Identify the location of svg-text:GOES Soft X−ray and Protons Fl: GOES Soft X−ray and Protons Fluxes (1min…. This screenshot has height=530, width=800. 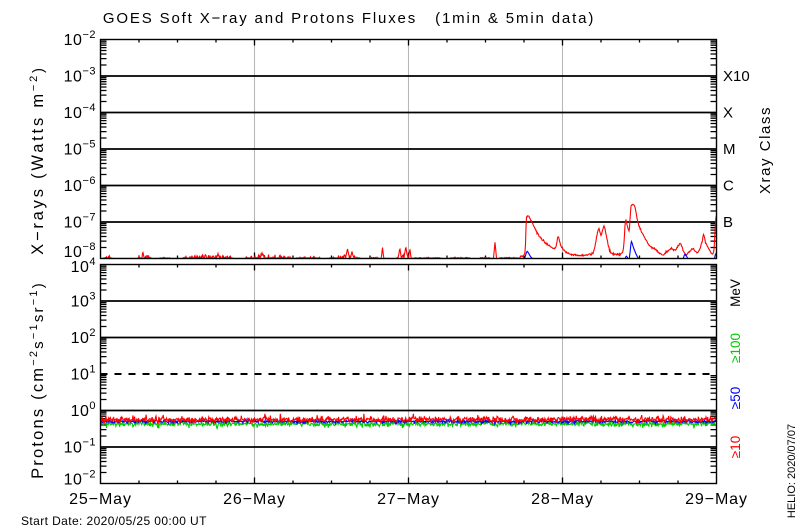
(349, 18).